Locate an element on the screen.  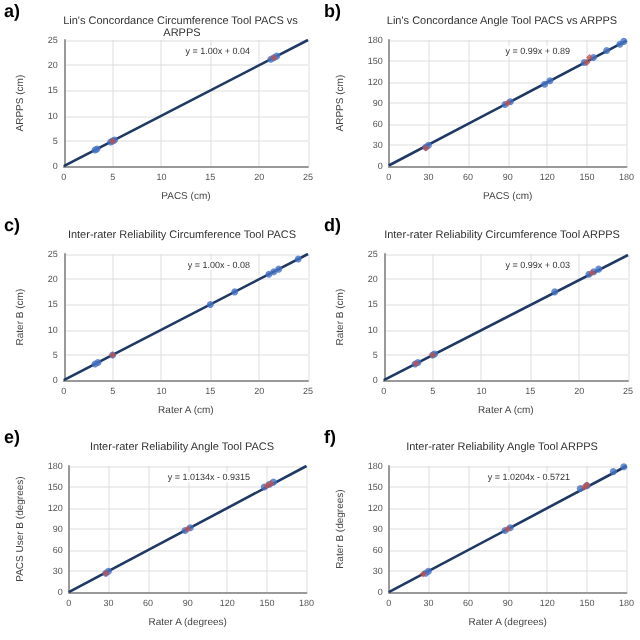
text: f) is located at coordinates (330, 437).